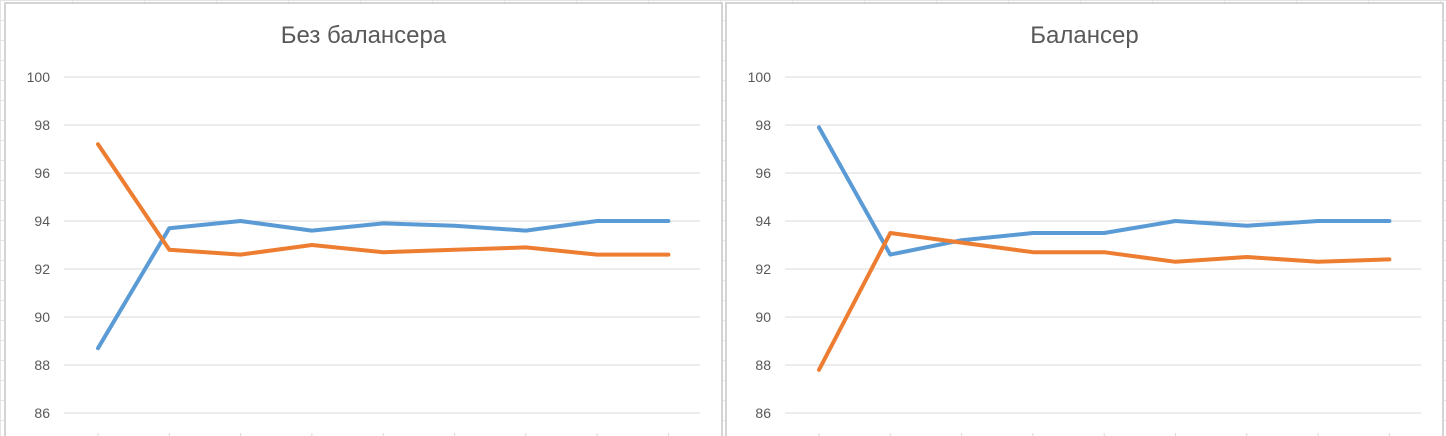 The image size is (1446, 436). I want to click on y-tick-label-left-7: 86, so click(42, 413).